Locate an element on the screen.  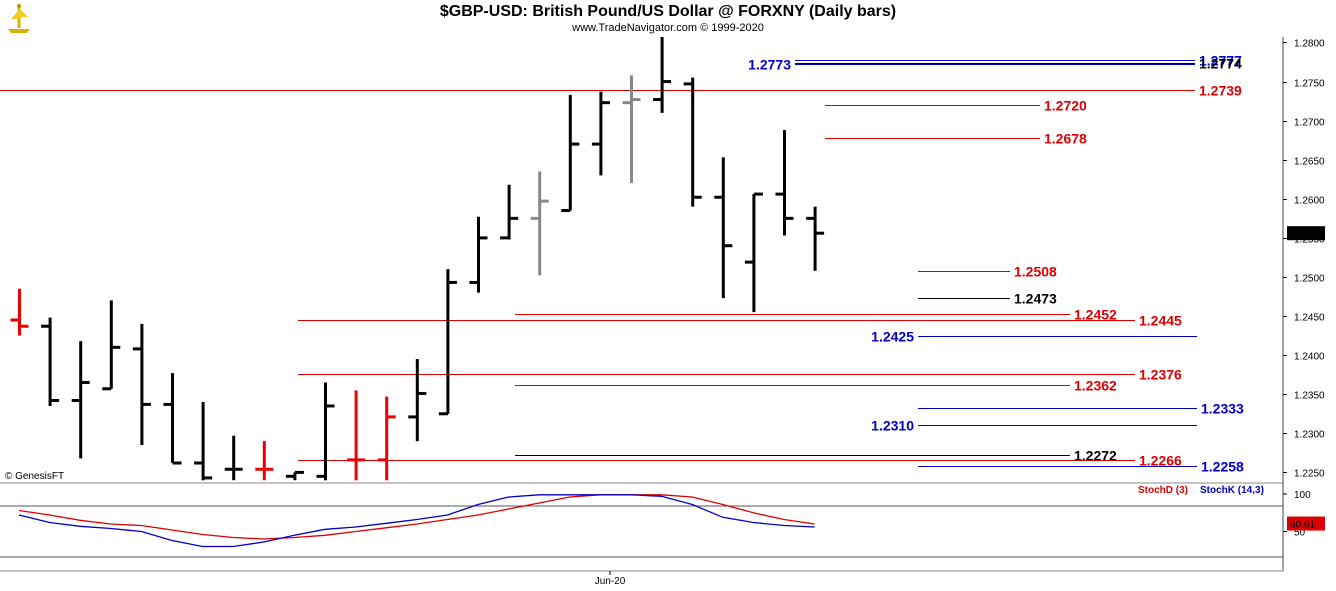
last-price-label: 1.2556 is located at coordinates (1305, 234).